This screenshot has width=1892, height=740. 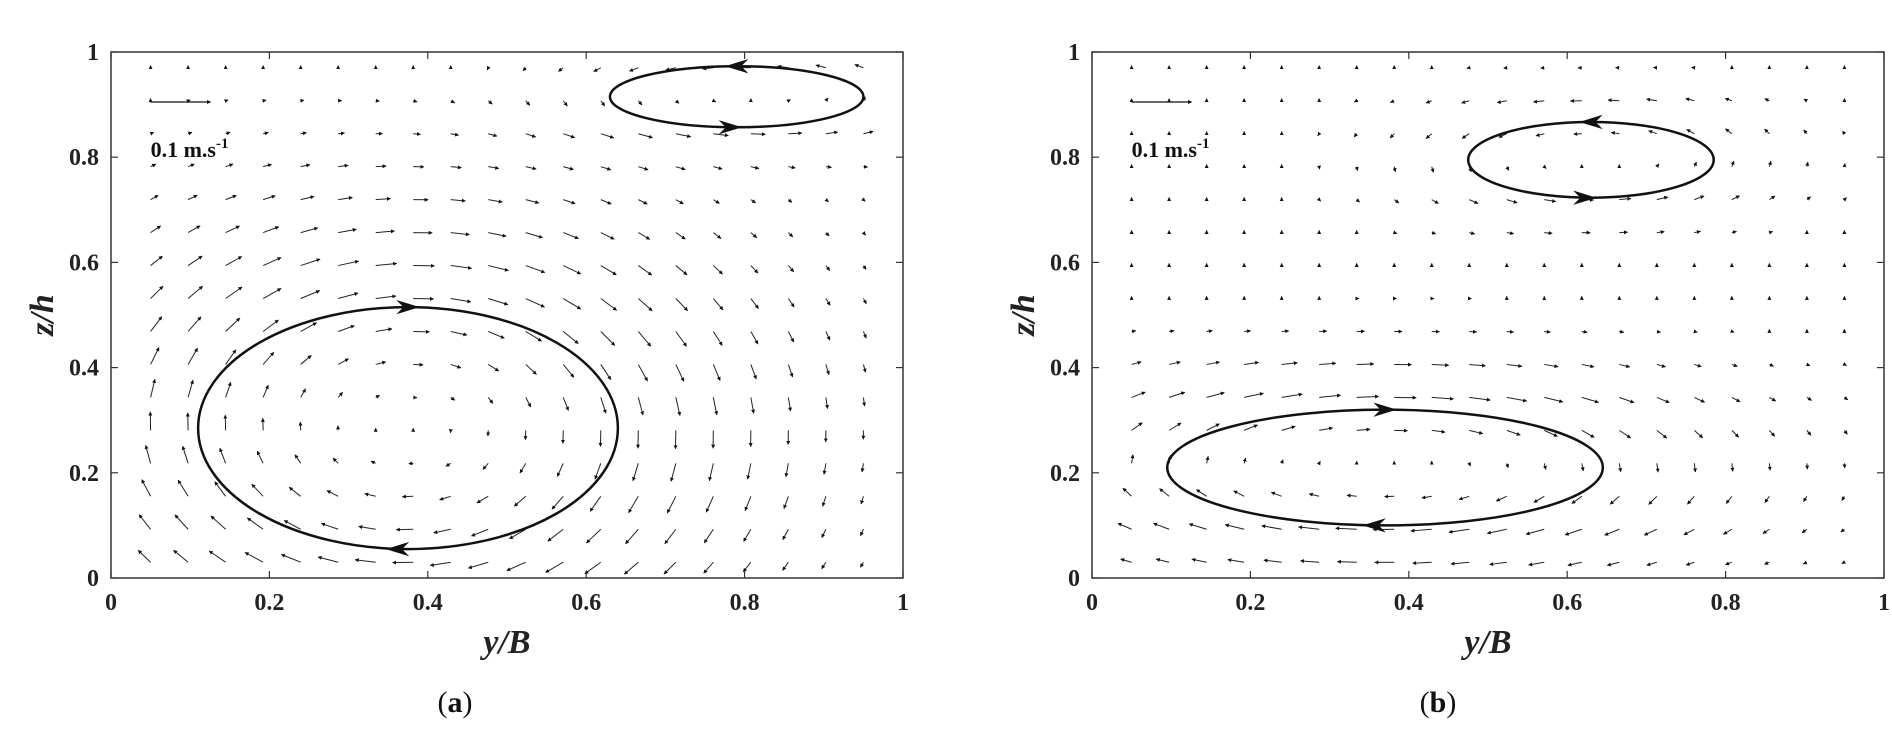 I want to click on x-tick-label: 0.2, so click(x=1250, y=603).